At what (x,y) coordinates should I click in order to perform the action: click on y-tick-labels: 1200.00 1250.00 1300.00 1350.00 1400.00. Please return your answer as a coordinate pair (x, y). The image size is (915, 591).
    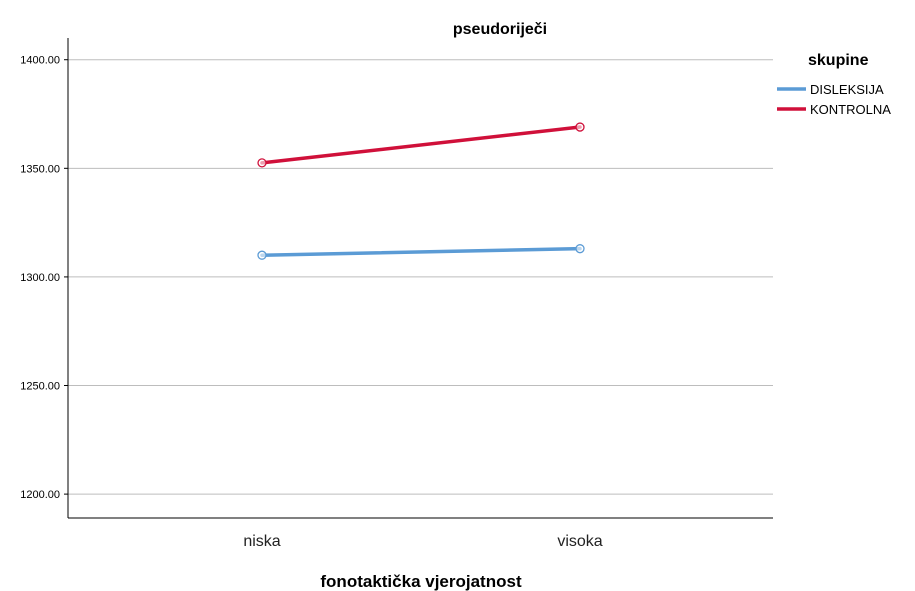
    Looking at the image, I should click on (44, 278).